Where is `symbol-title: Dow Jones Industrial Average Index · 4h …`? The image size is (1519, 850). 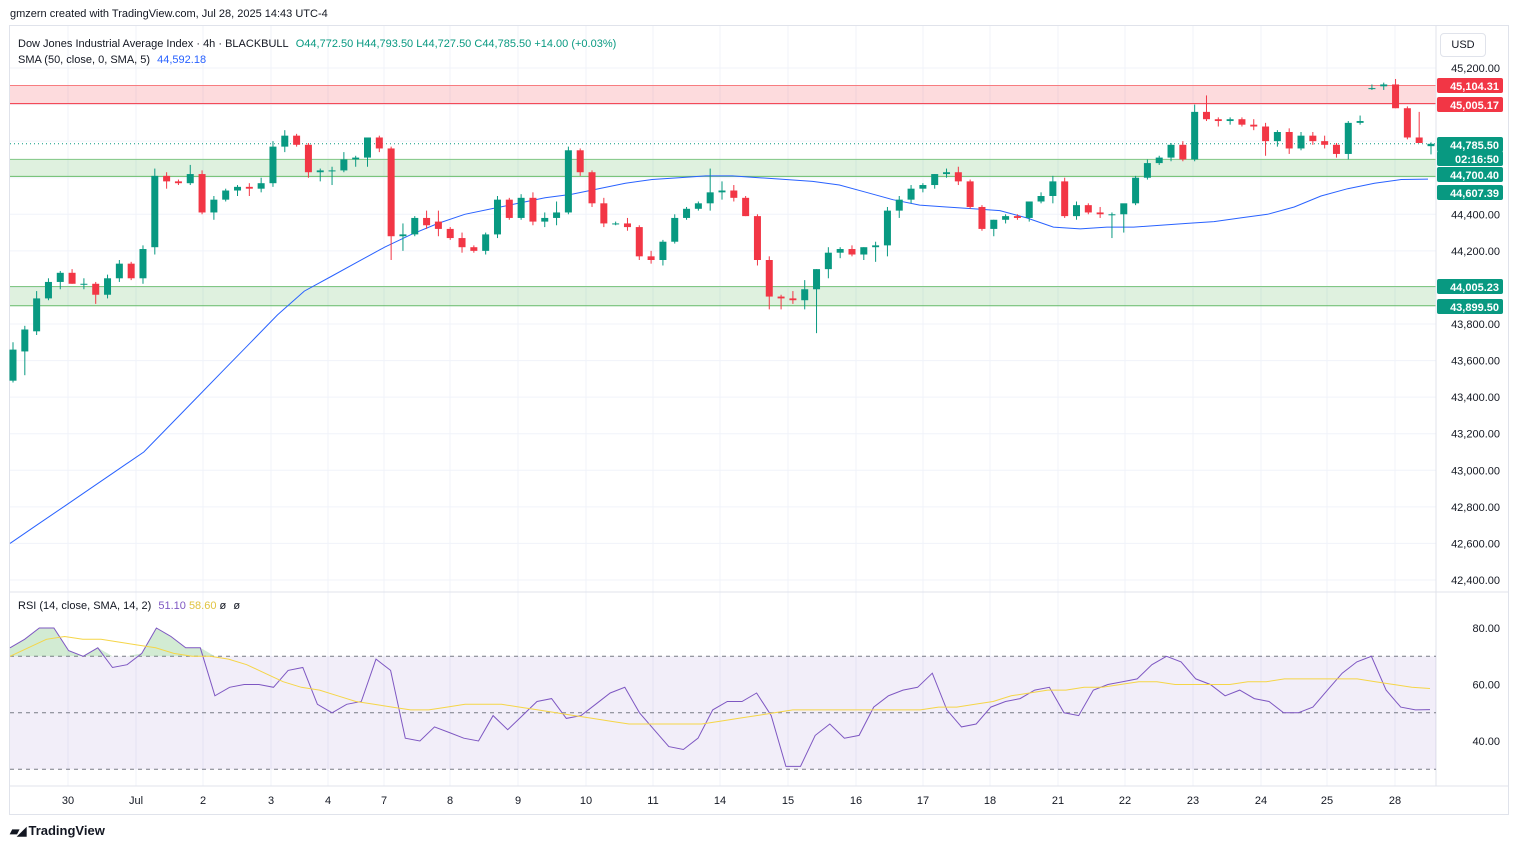 symbol-title: Dow Jones Industrial Average Index · 4h … is located at coordinates (153, 44).